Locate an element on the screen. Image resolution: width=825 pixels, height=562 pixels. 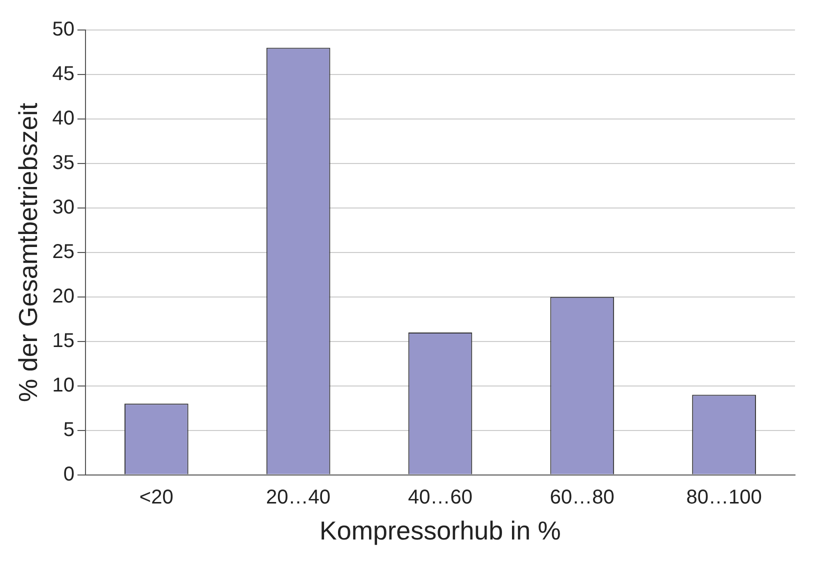
x-tick-label: 60…80 is located at coordinates (582, 497).